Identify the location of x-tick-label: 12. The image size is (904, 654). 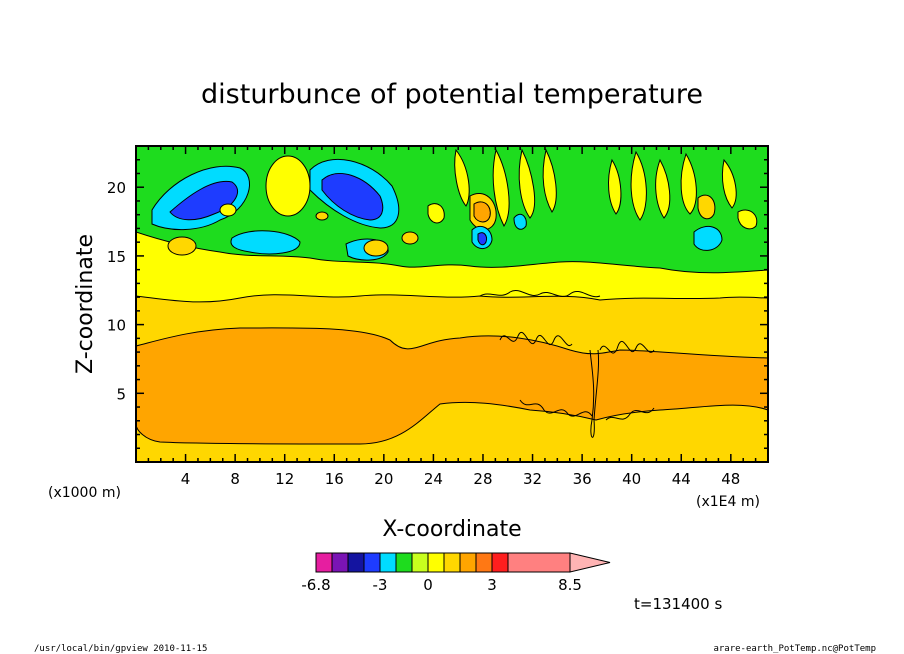
(284, 479).